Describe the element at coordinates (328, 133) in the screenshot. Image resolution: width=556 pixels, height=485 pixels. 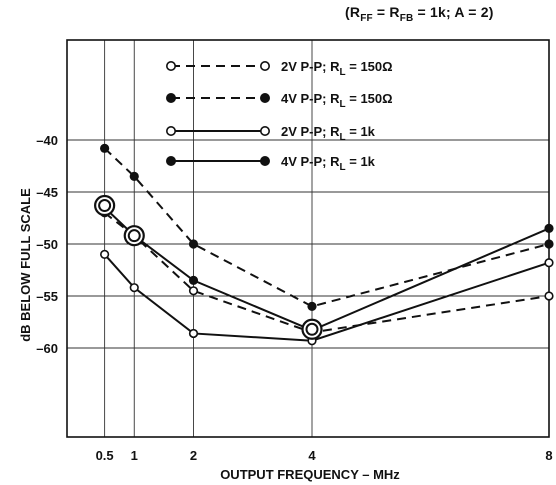
I see `legend-label: 2V P-P; RL = 1k` at that location.